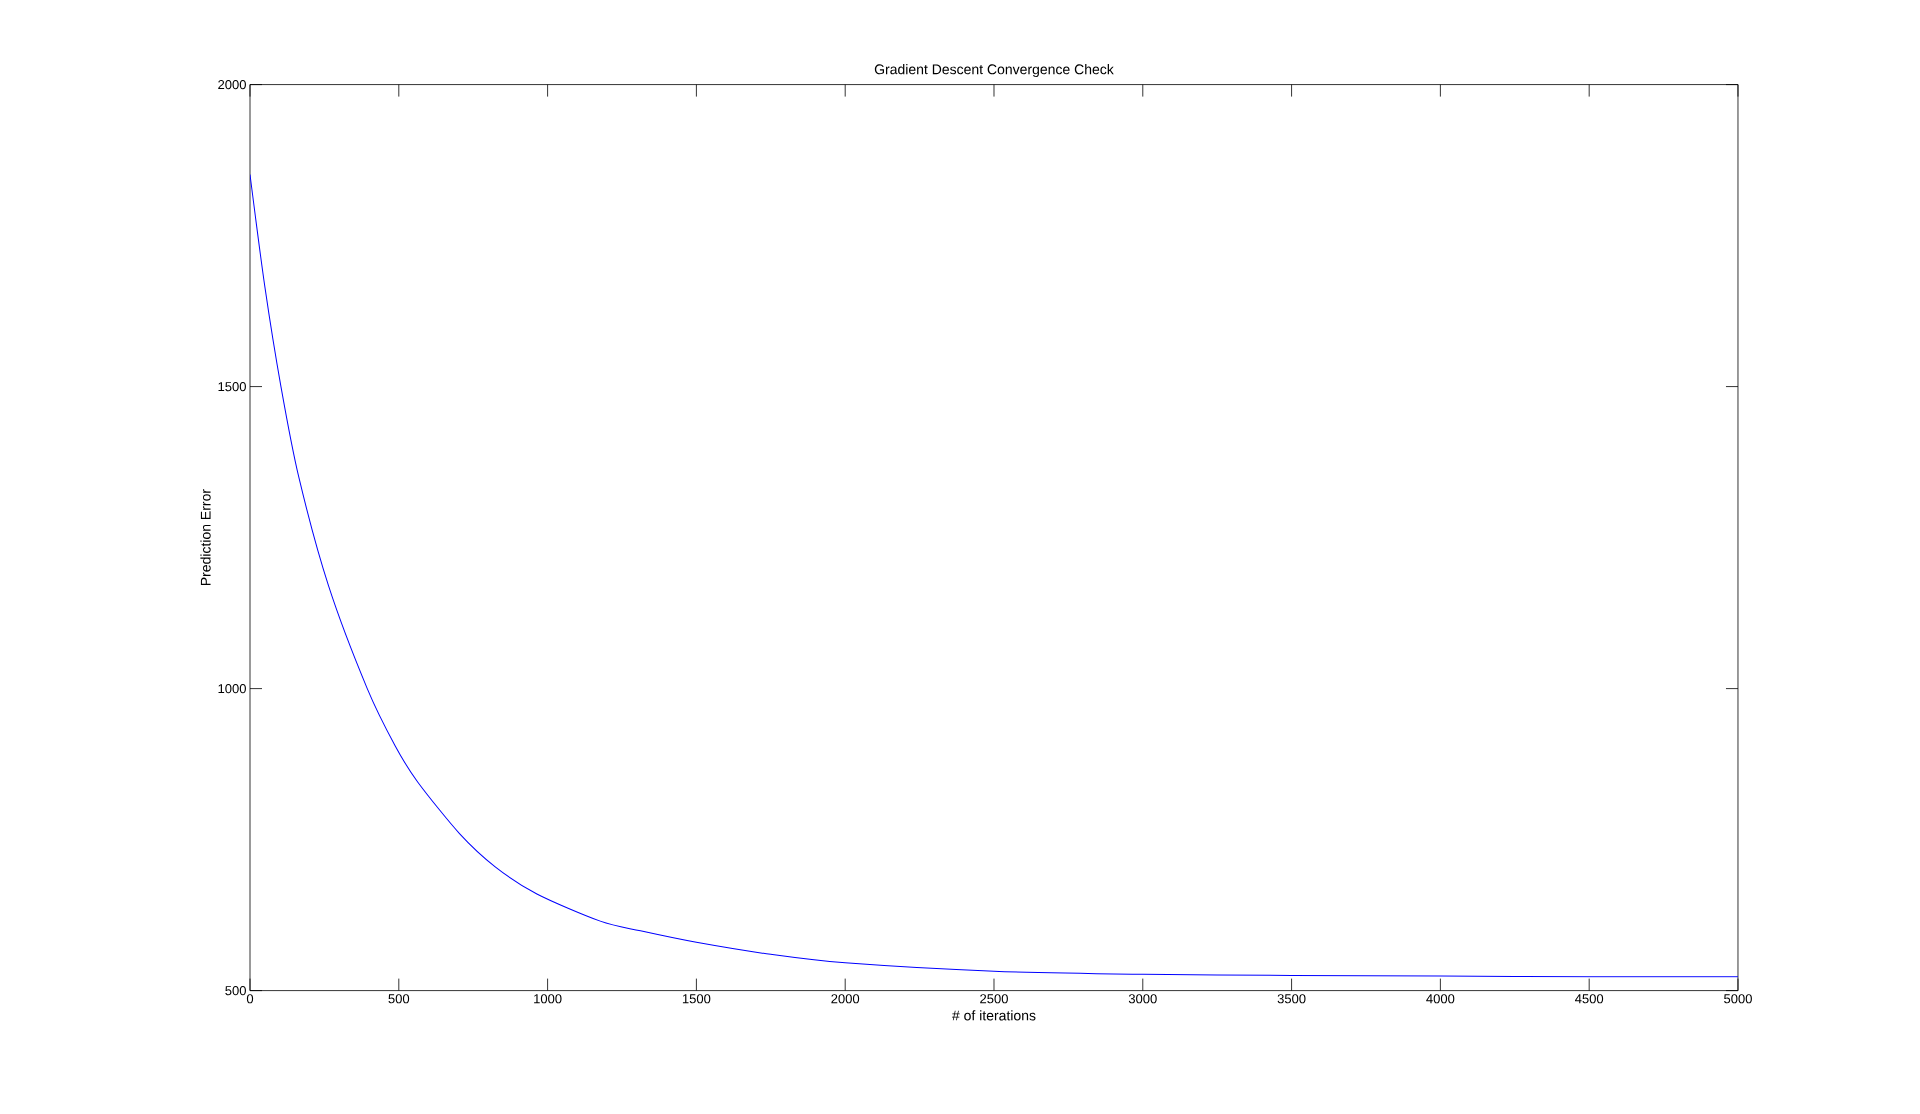 This screenshot has height=1114, width=1920. What do you see at coordinates (994, 71) in the screenshot?
I see `chart-title: Gradient Descent Convergence Check` at bounding box center [994, 71].